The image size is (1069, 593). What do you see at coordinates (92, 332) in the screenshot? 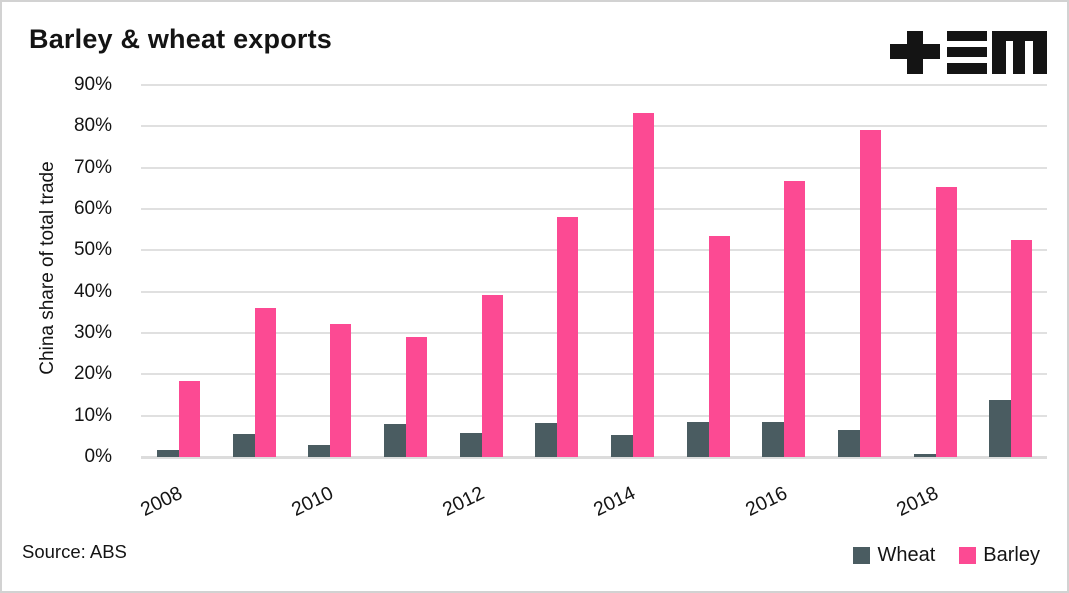
I see `y-tick-label-30pct: 30%` at bounding box center [92, 332].